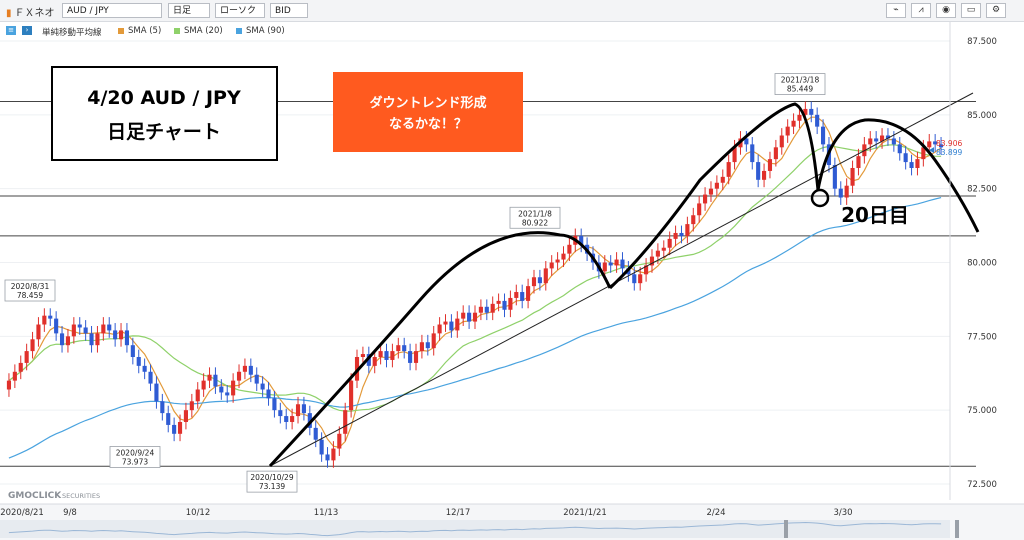 The width and height of the screenshot is (1024, 540). Describe the element at coordinates (260, 31) in the screenshot. I see `legend-sma90: SMA (90)` at that location.